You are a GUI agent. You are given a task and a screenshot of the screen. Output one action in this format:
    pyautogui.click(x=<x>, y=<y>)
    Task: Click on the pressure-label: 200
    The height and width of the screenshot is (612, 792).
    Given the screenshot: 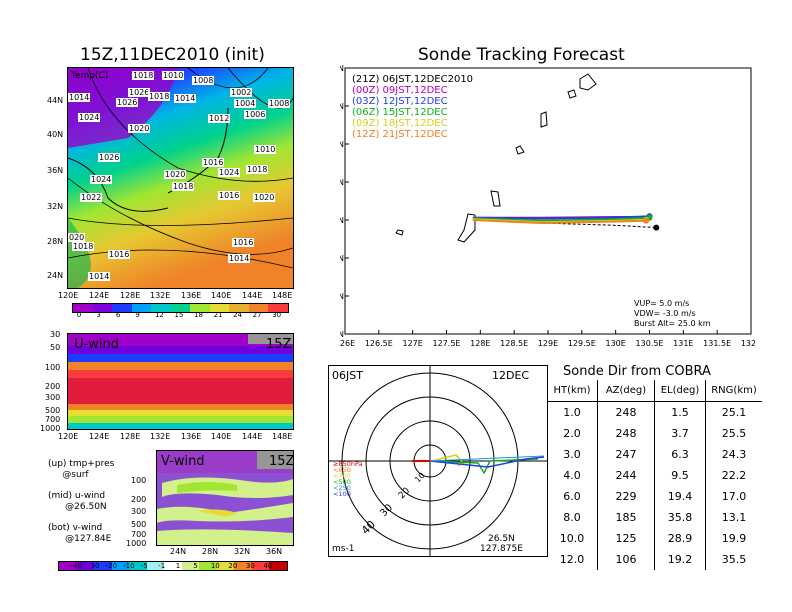 What is the action you would take?
    pyautogui.click(x=53, y=386)
    